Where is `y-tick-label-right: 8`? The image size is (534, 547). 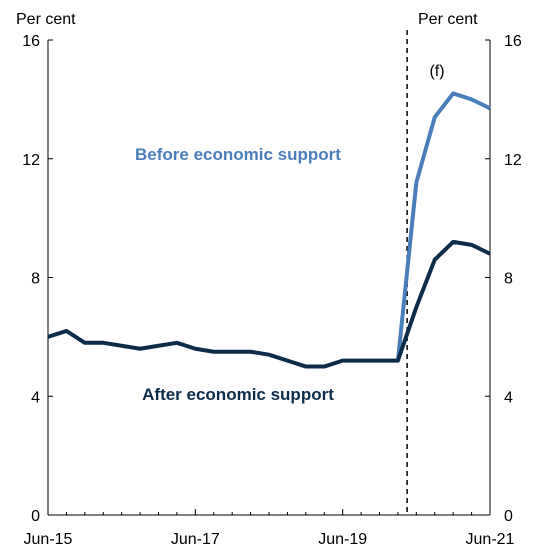 y-tick-label-right: 8 is located at coordinates (508, 279).